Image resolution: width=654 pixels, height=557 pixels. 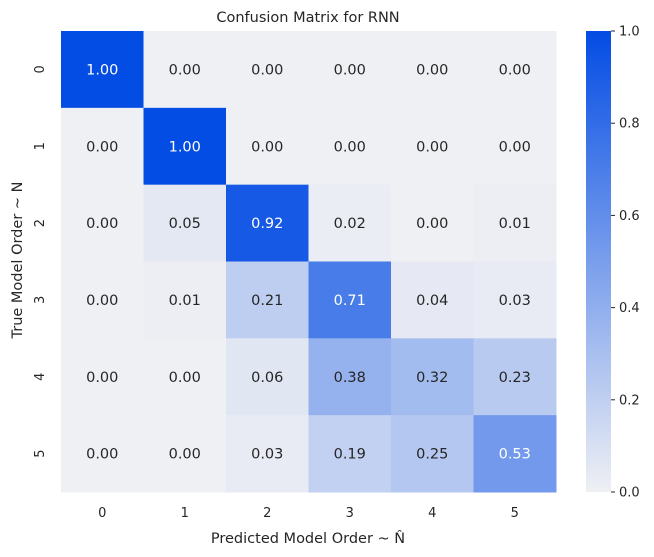 I want to click on cell-value-r1-c4: 0.00, so click(x=432, y=147).